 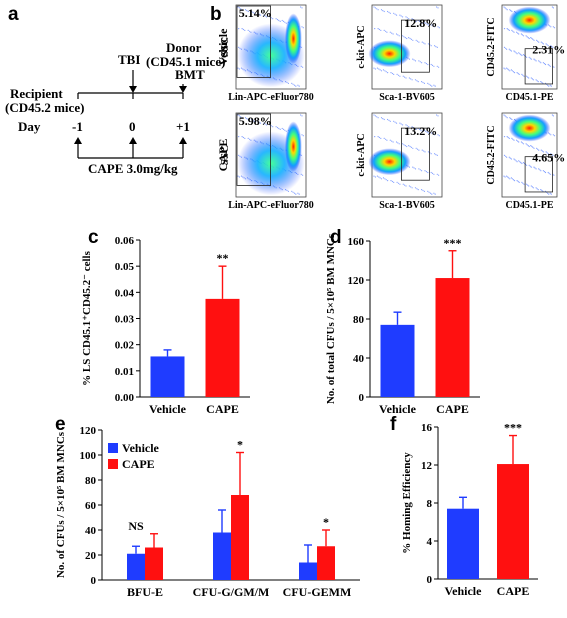 What do you see at coordinates (88, 456) in the screenshot?
I see `y-tick-label: 100` at bounding box center [88, 456].